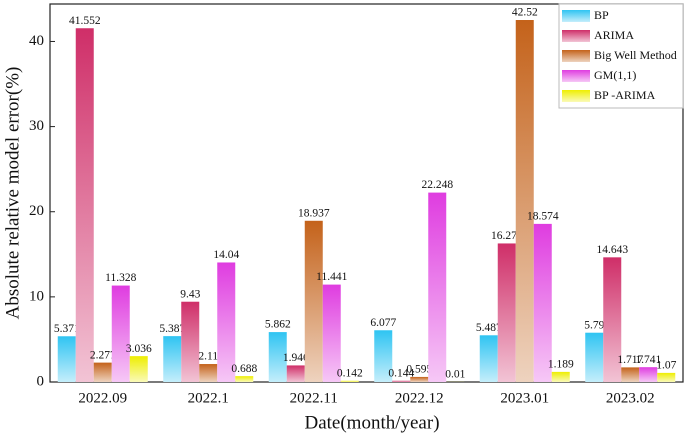  Describe the element at coordinates (331, 277) in the screenshot. I see `data-label: 11.441` at that location.